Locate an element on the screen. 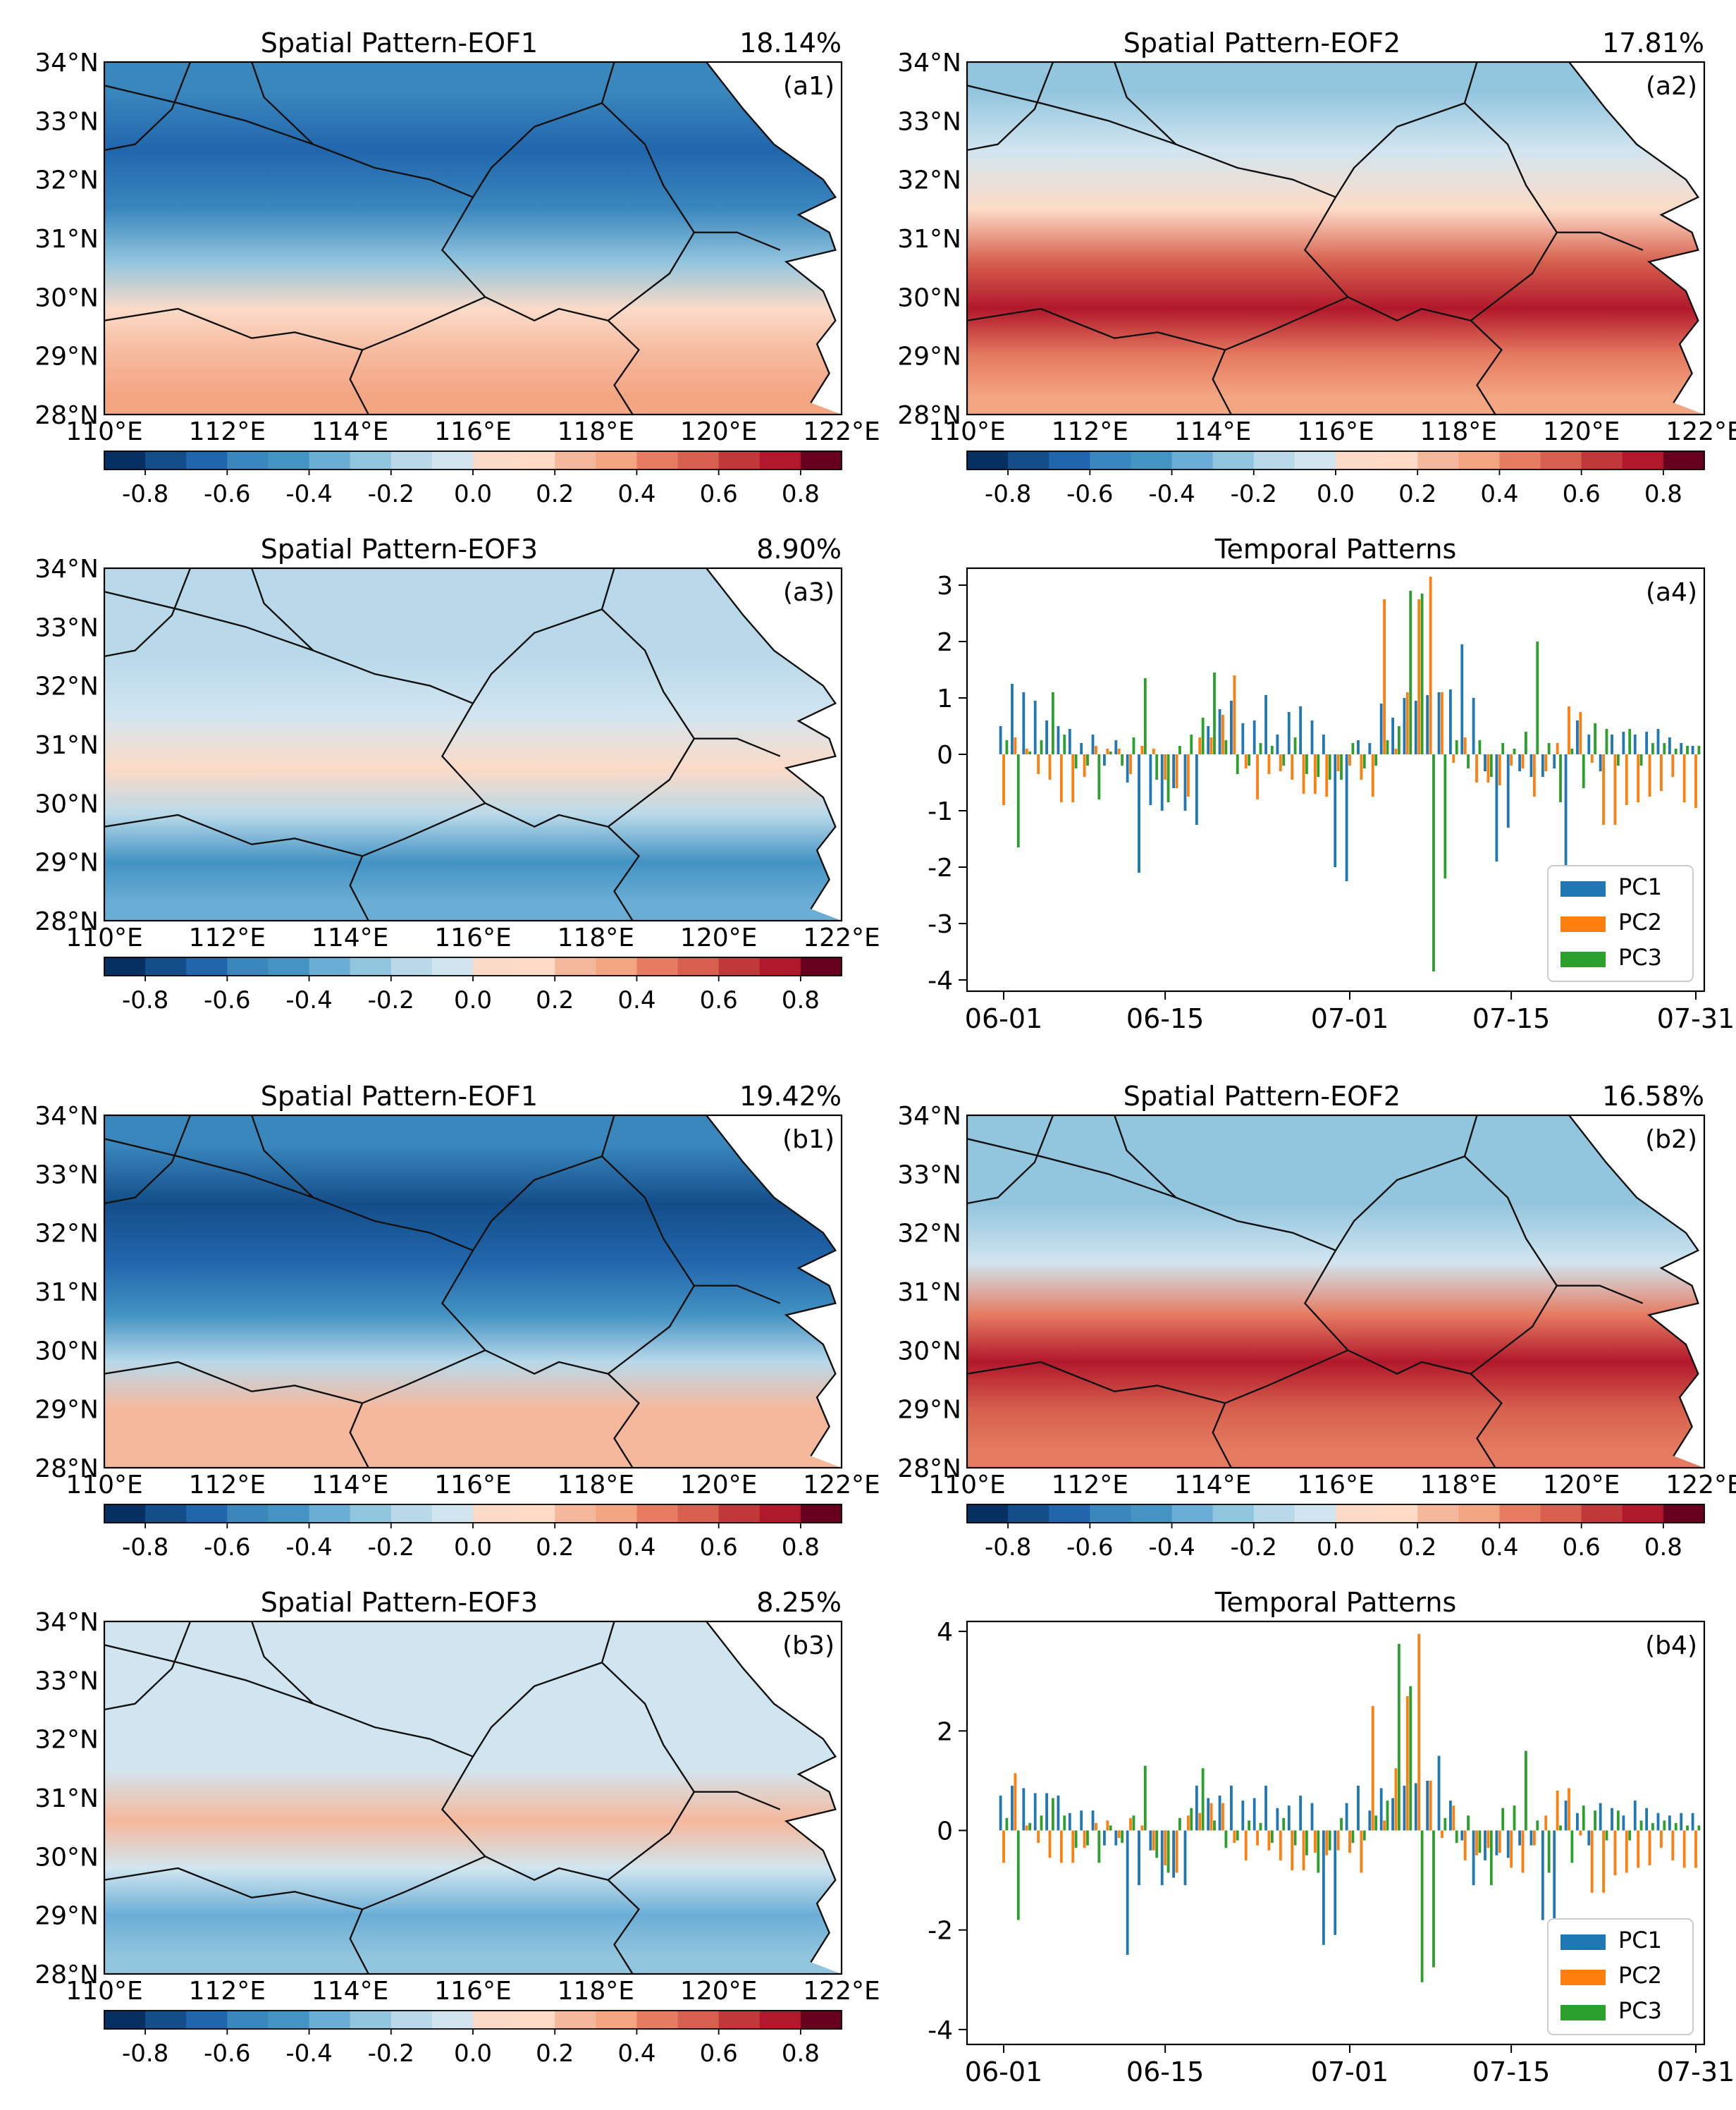 The width and height of the screenshot is (1736, 2110). legend-swatch is located at coordinates (1583, 889).